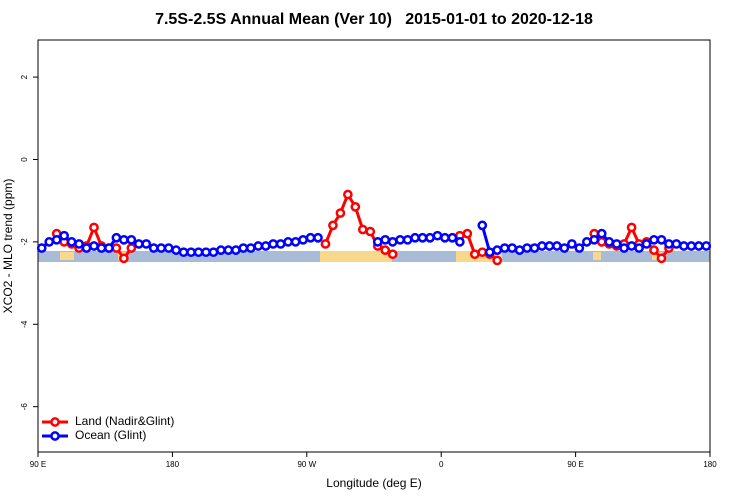  I want to click on y-tick-label: -4, so click(24, 324).